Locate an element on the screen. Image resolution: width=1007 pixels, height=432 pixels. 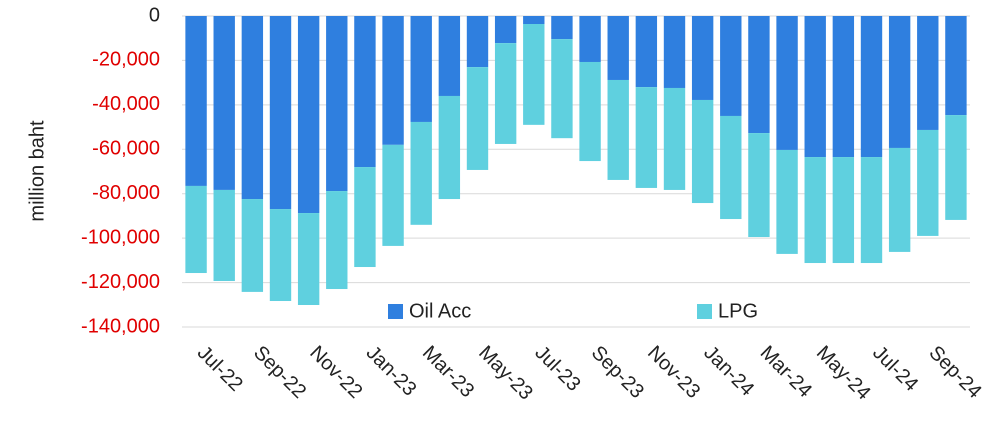
x-tick-label: Jul-22 is located at coordinates (220, 369).